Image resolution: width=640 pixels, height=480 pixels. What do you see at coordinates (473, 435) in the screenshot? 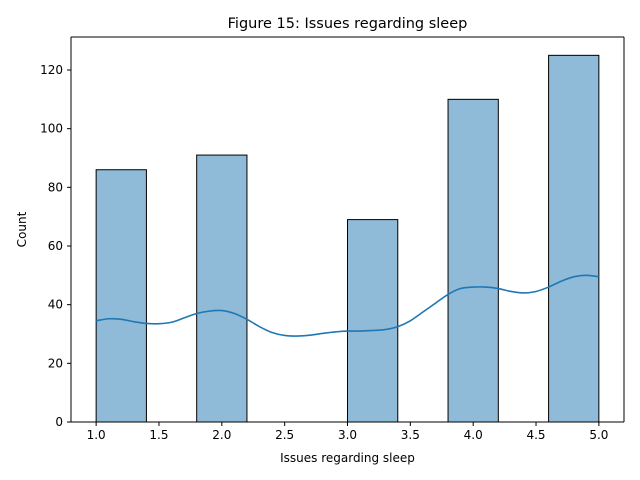
I see `x-tick-label: 4.0` at bounding box center [473, 435].